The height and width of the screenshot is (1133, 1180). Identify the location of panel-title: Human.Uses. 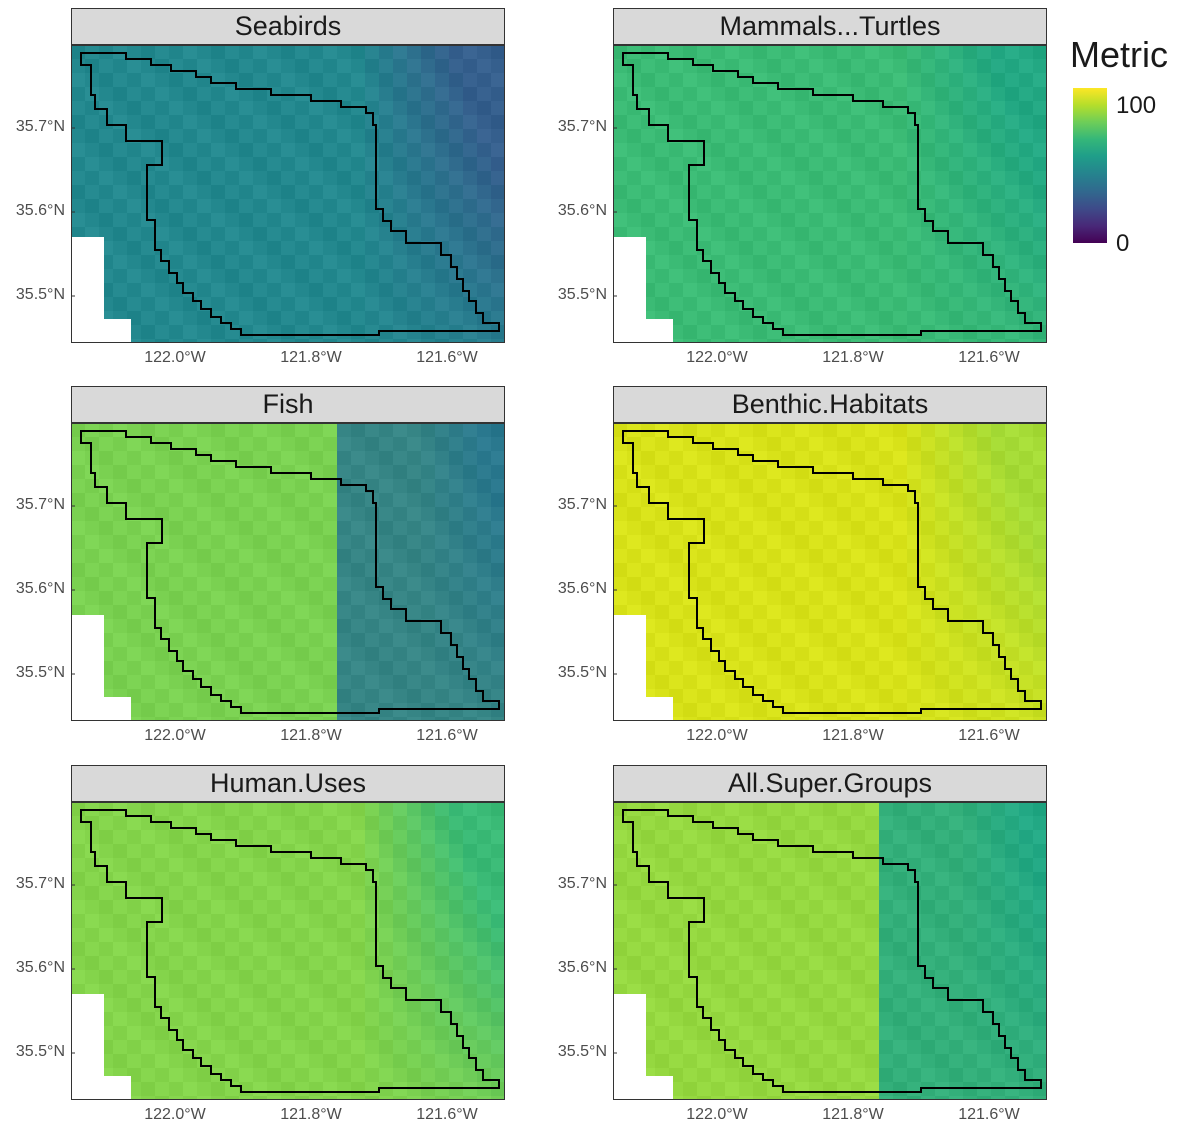
(288, 783).